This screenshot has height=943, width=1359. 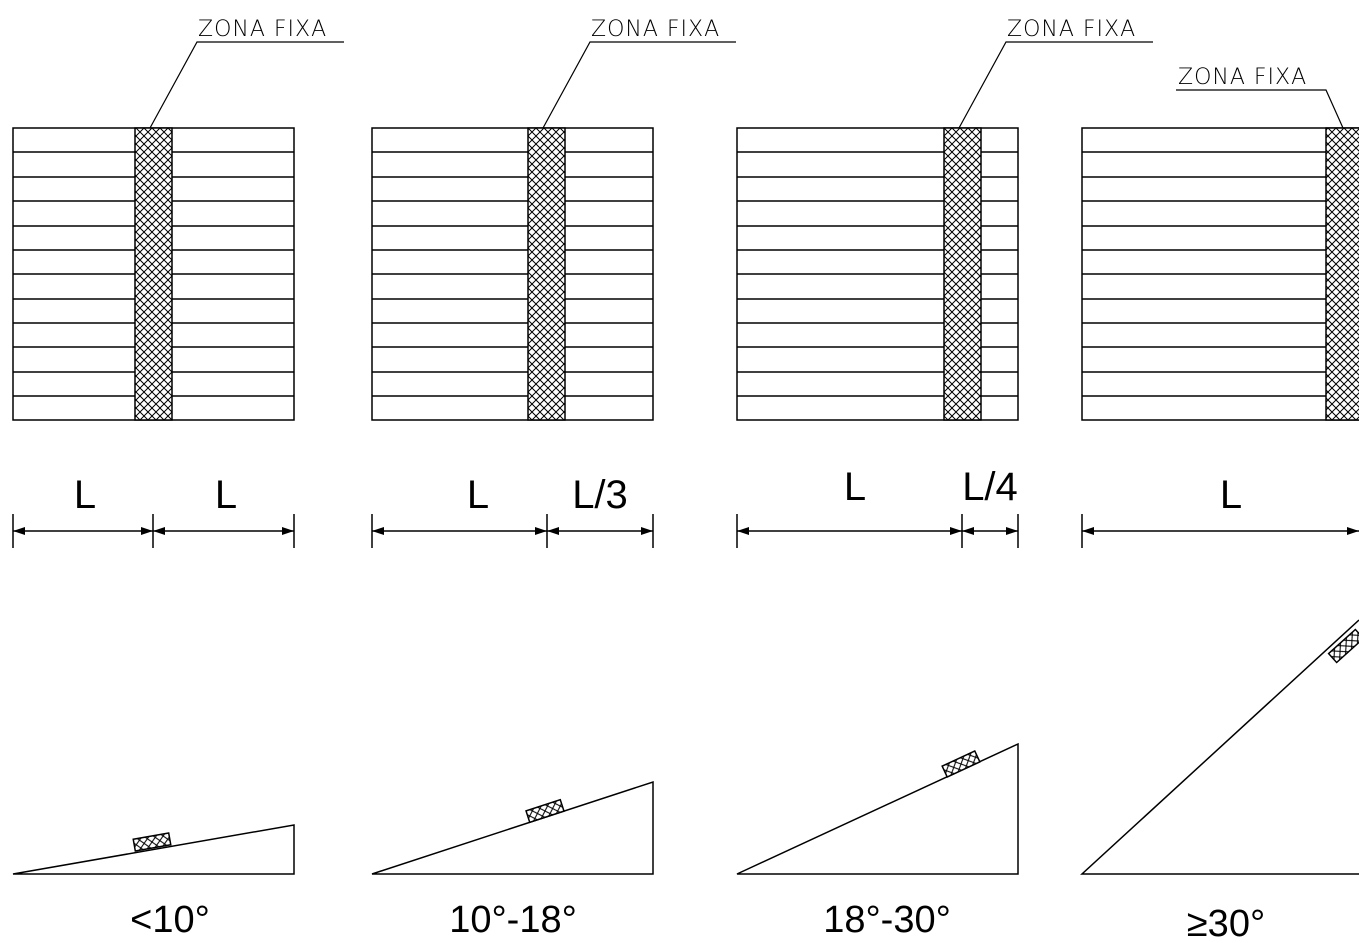 I want to click on angle-label-1: <10°, so click(x=170, y=920).